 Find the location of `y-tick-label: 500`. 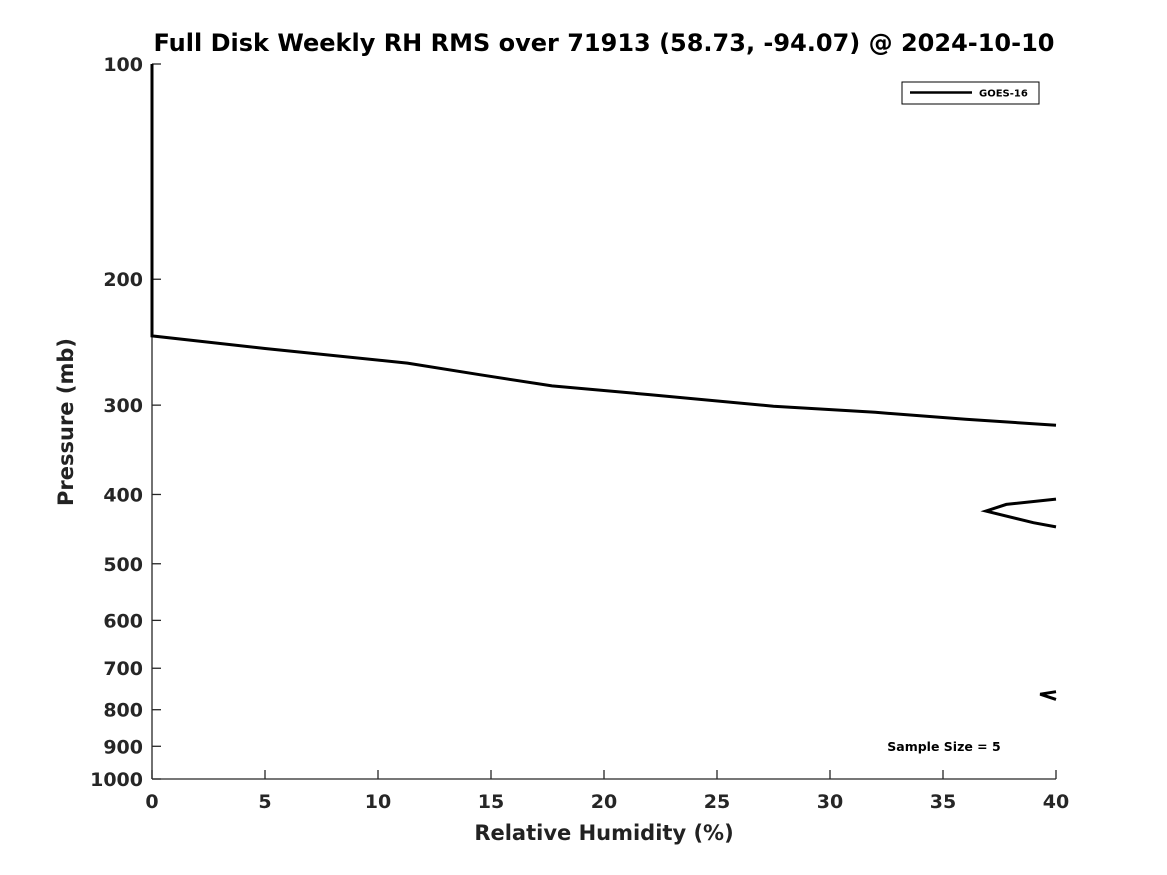

y-tick-label: 500 is located at coordinates (123, 565).